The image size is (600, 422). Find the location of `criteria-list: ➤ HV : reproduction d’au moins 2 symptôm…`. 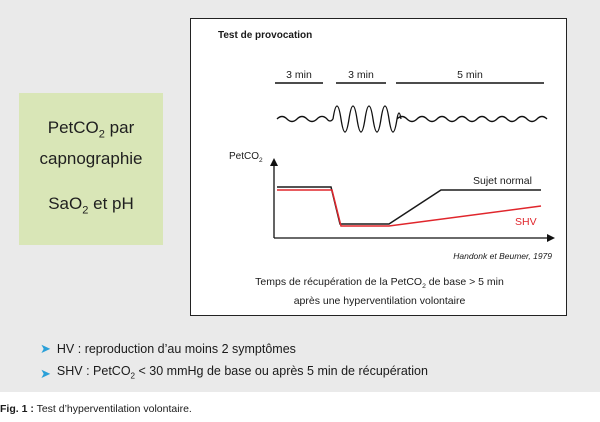

criteria-list: ➤ HV : reproduction d’au moins 2 symptôm… is located at coordinates (234, 363).